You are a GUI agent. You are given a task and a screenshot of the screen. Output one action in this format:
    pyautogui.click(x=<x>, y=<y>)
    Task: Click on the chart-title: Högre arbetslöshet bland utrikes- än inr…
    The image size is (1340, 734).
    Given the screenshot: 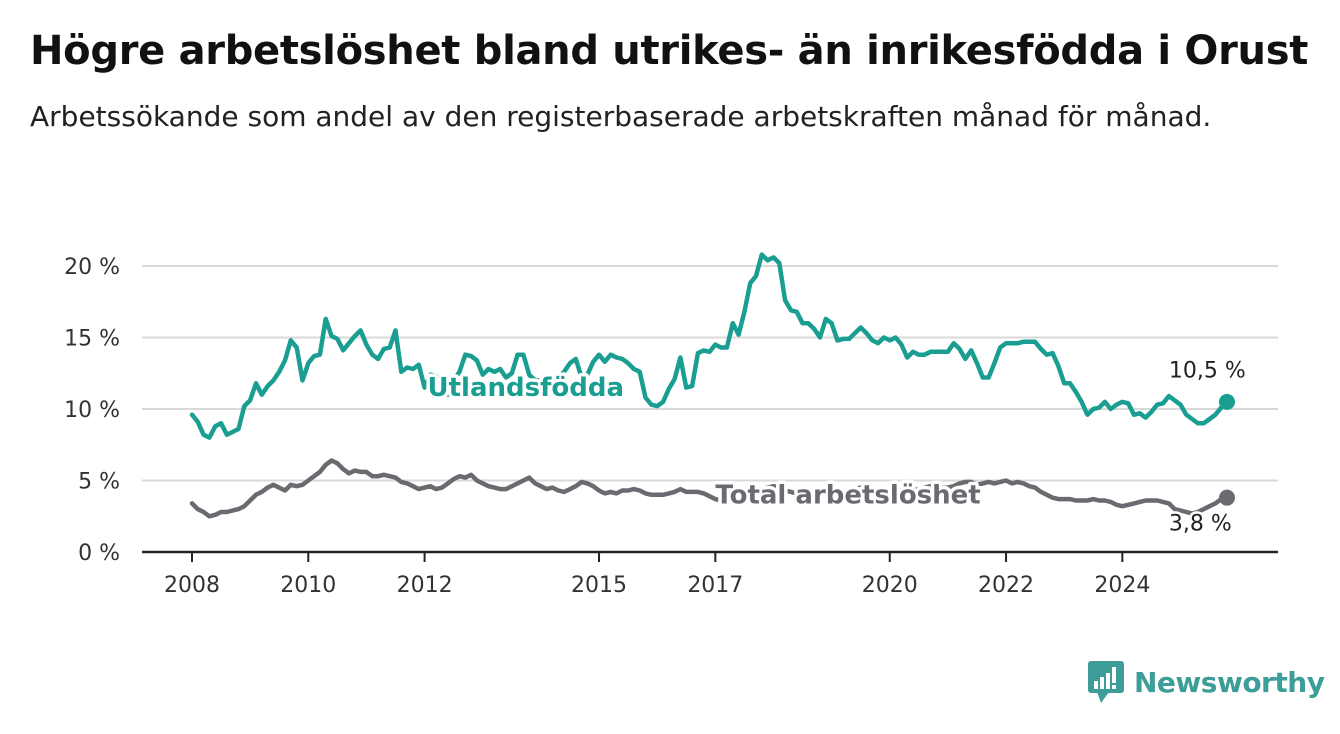 What is the action you would take?
    pyautogui.click(x=669, y=51)
    